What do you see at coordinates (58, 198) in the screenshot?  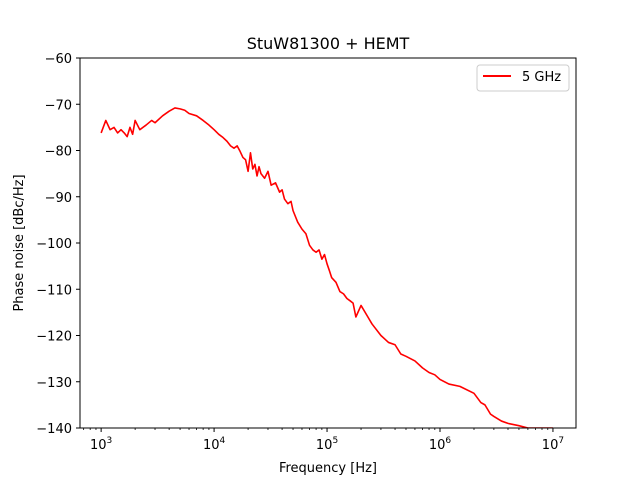 I see `y-tick-label: −90` at bounding box center [58, 198].